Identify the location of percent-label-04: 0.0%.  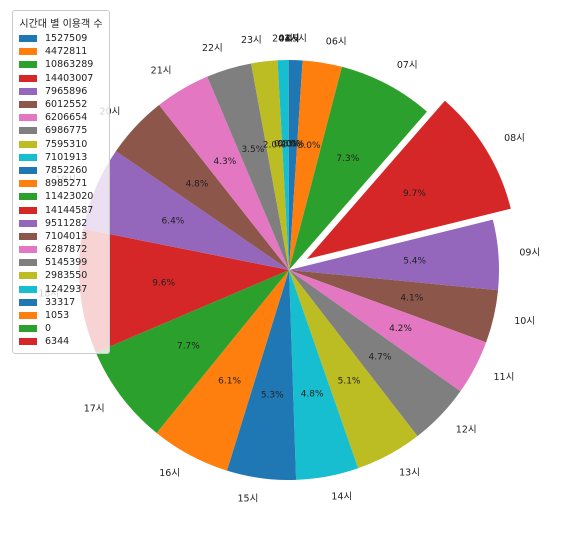
(289, 145).